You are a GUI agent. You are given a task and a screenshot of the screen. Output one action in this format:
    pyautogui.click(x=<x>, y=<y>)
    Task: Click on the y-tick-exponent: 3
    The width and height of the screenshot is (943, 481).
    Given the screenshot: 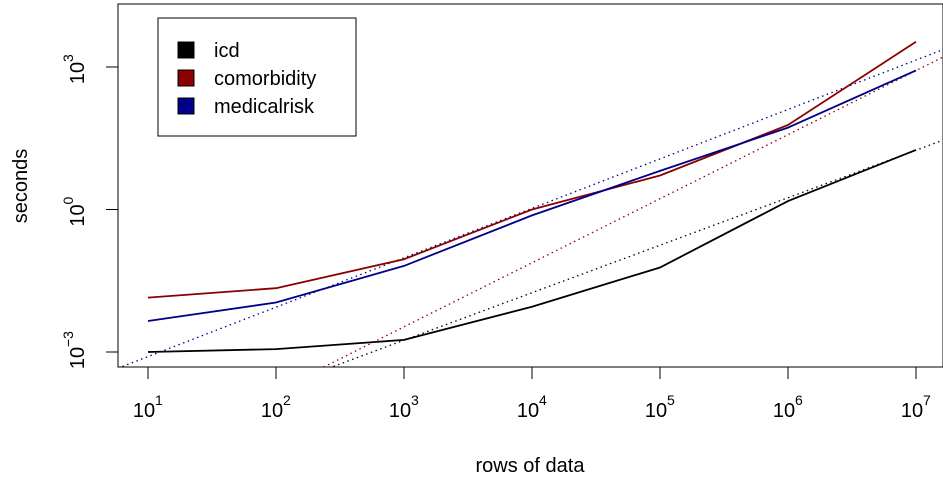 What is the action you would take?
    pyautogui.click(x=68, y=58)
    